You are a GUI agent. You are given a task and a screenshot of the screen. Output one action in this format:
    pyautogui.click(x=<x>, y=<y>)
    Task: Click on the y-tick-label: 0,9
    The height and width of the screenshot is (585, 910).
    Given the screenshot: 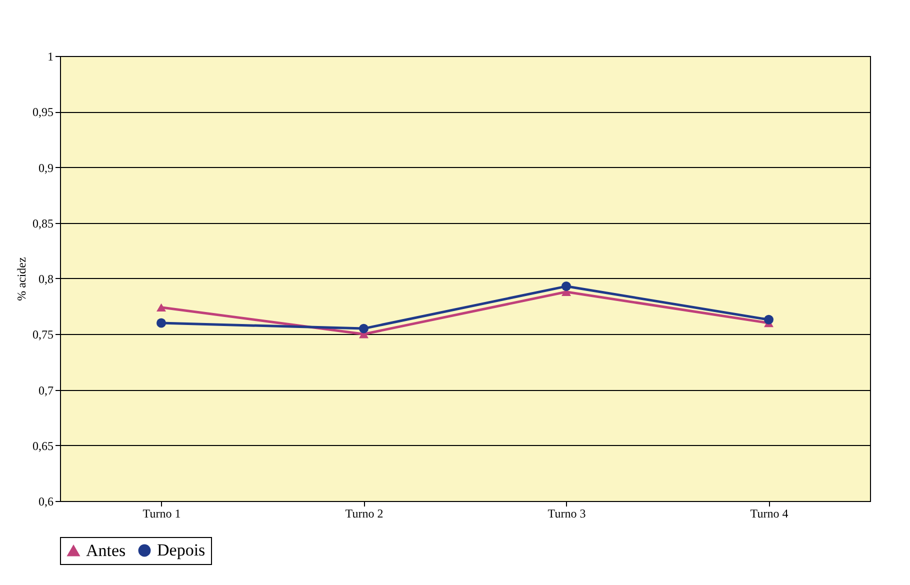 What is the action you would take?
    pyautogui.click(x=46, y=167)
    